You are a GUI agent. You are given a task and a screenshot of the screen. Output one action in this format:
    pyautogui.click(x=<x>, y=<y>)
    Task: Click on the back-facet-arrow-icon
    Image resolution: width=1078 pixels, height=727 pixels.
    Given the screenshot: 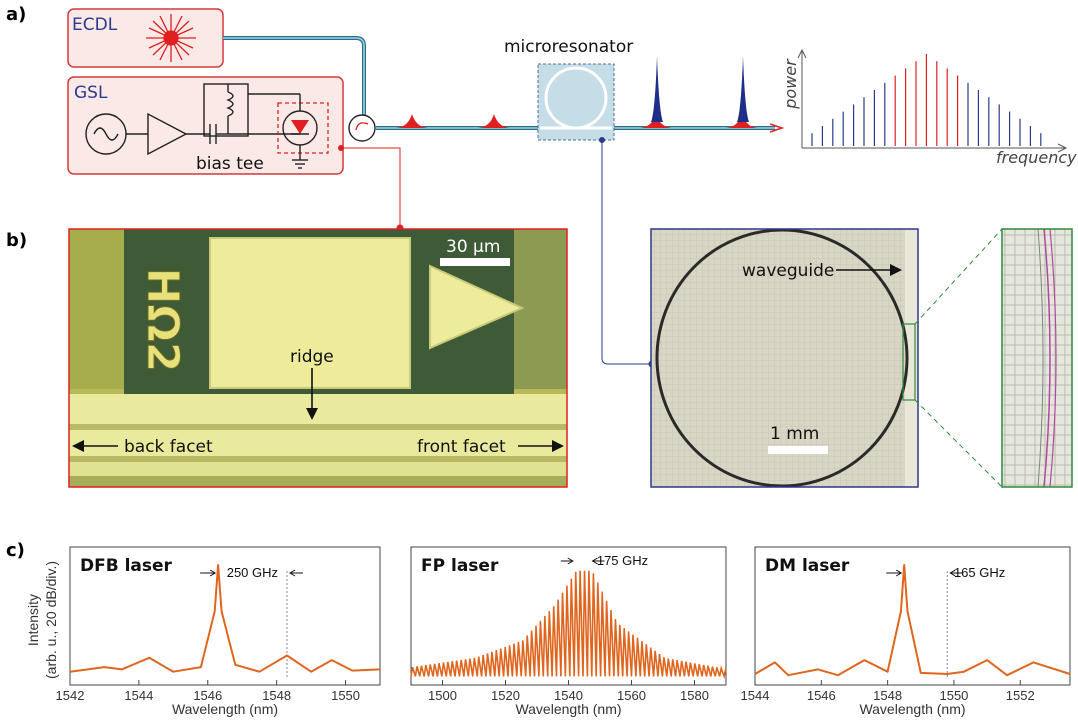 What is the action you would take?
    pyautogui.click(x=78, y=446)
    